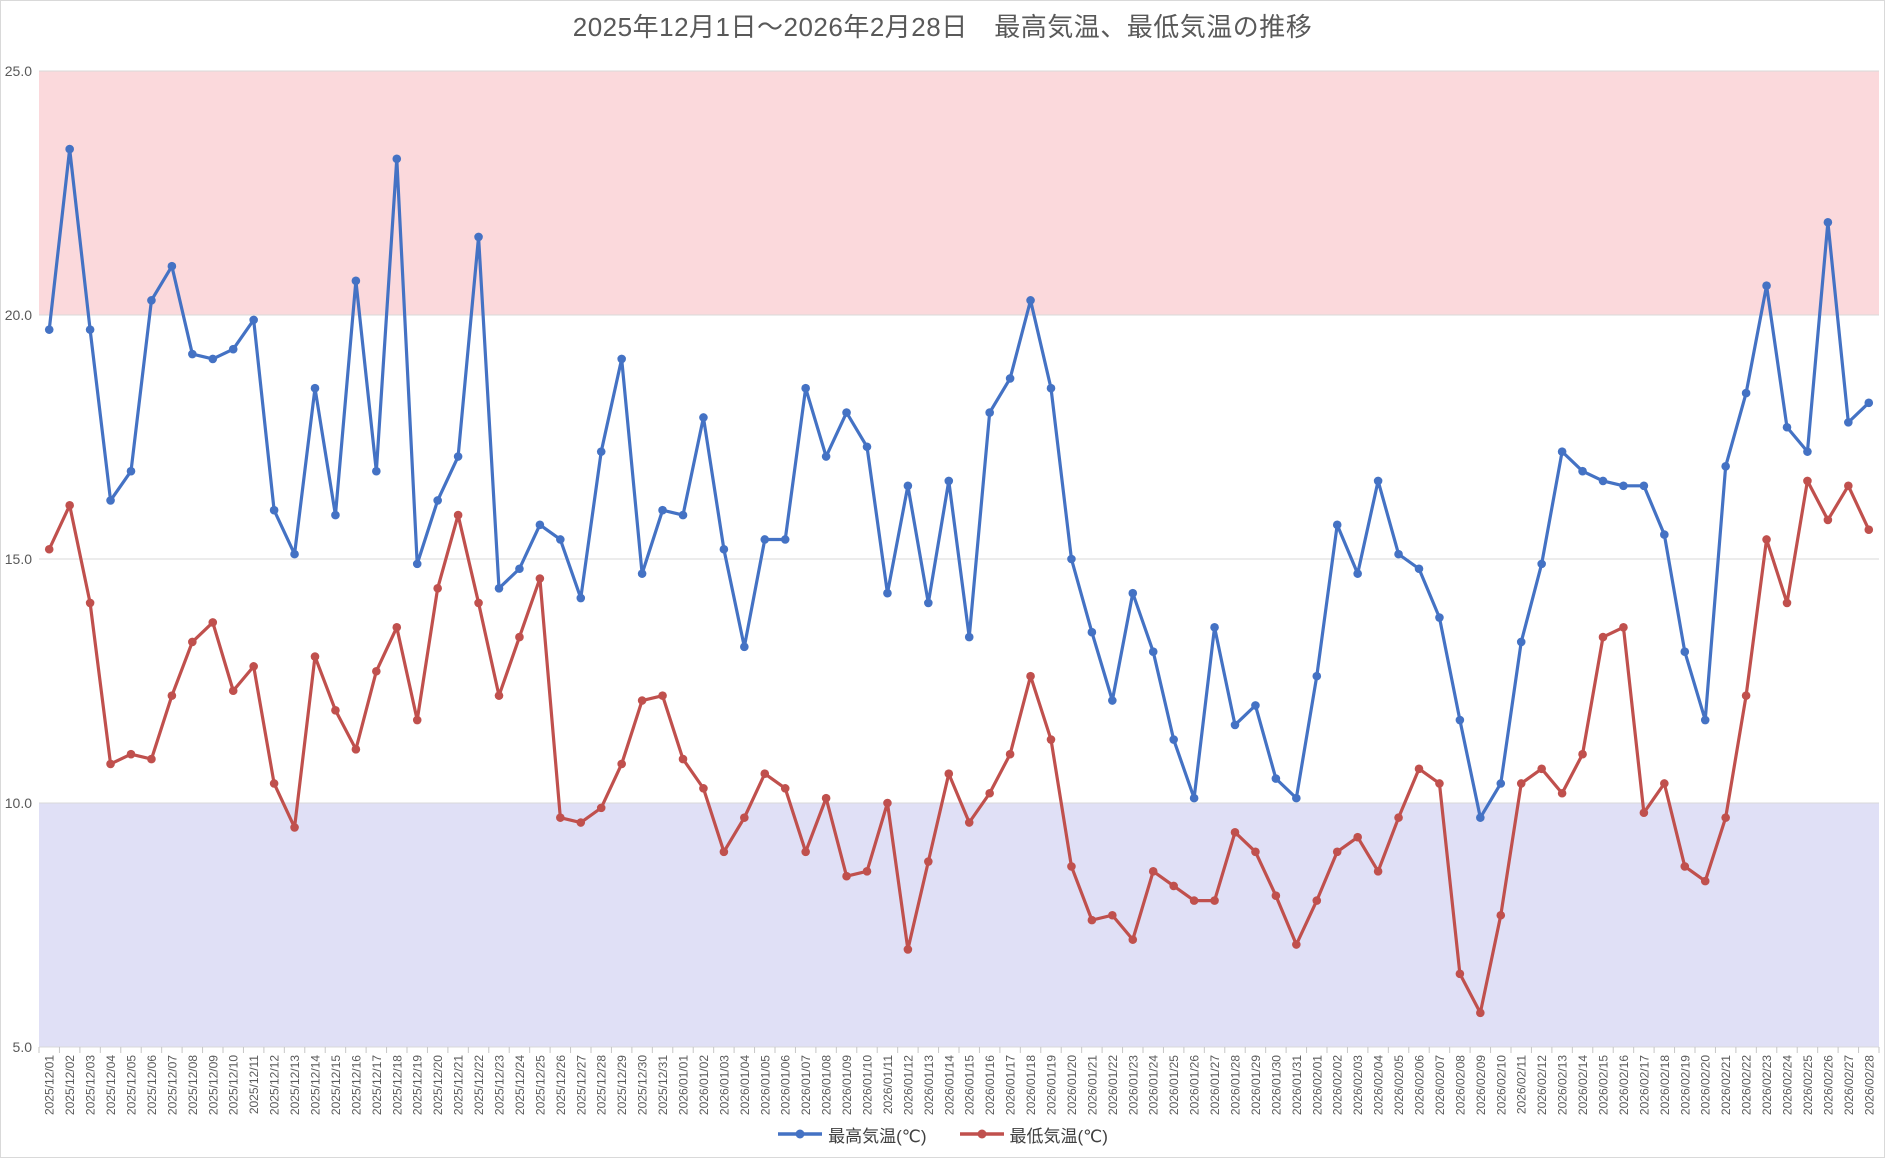 This screenshot has width=1885, height=1158. What do you see at coordinates (970, 1085) in the screenshot?
I see `x-axis-label: 2026/01/15` at bounding box center [970, 1085].